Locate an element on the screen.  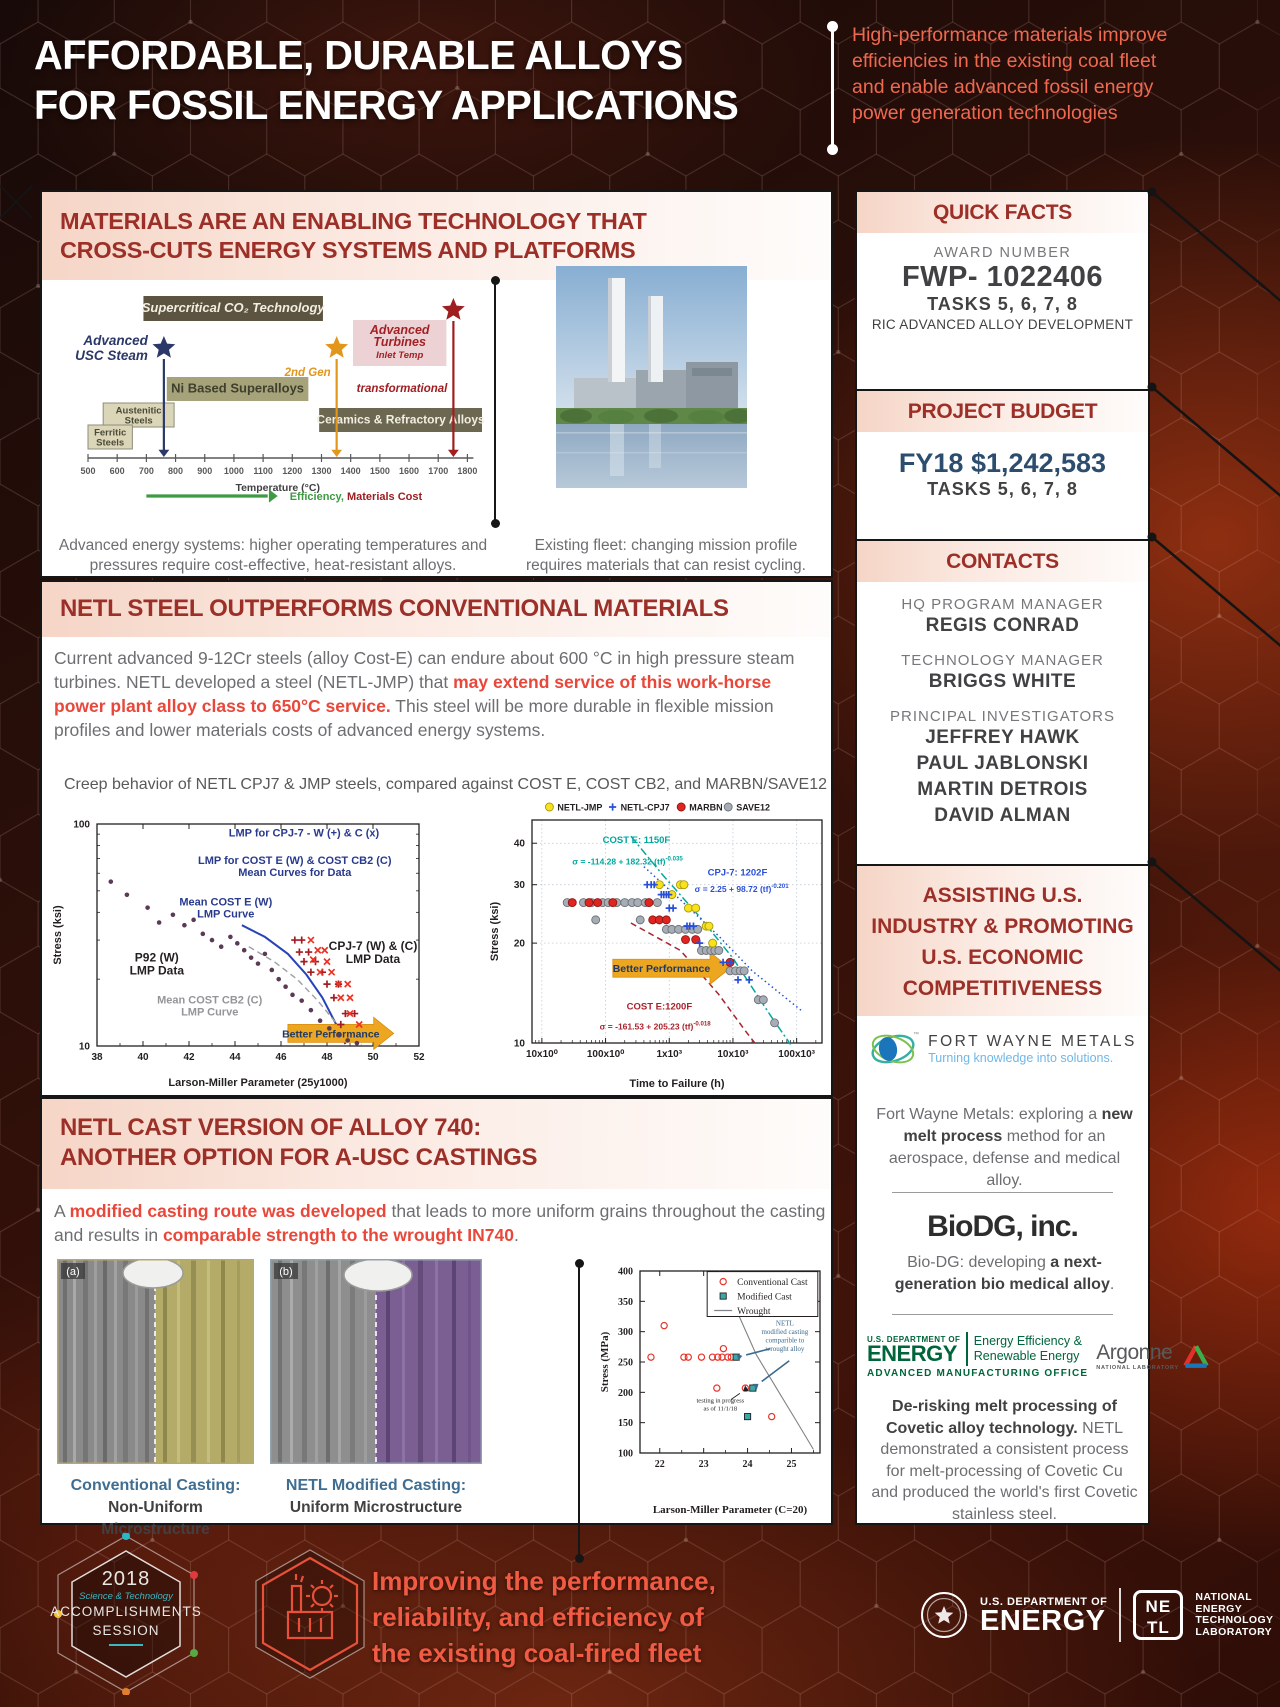
svg-text: 800 is located at coordinates (175, 471).